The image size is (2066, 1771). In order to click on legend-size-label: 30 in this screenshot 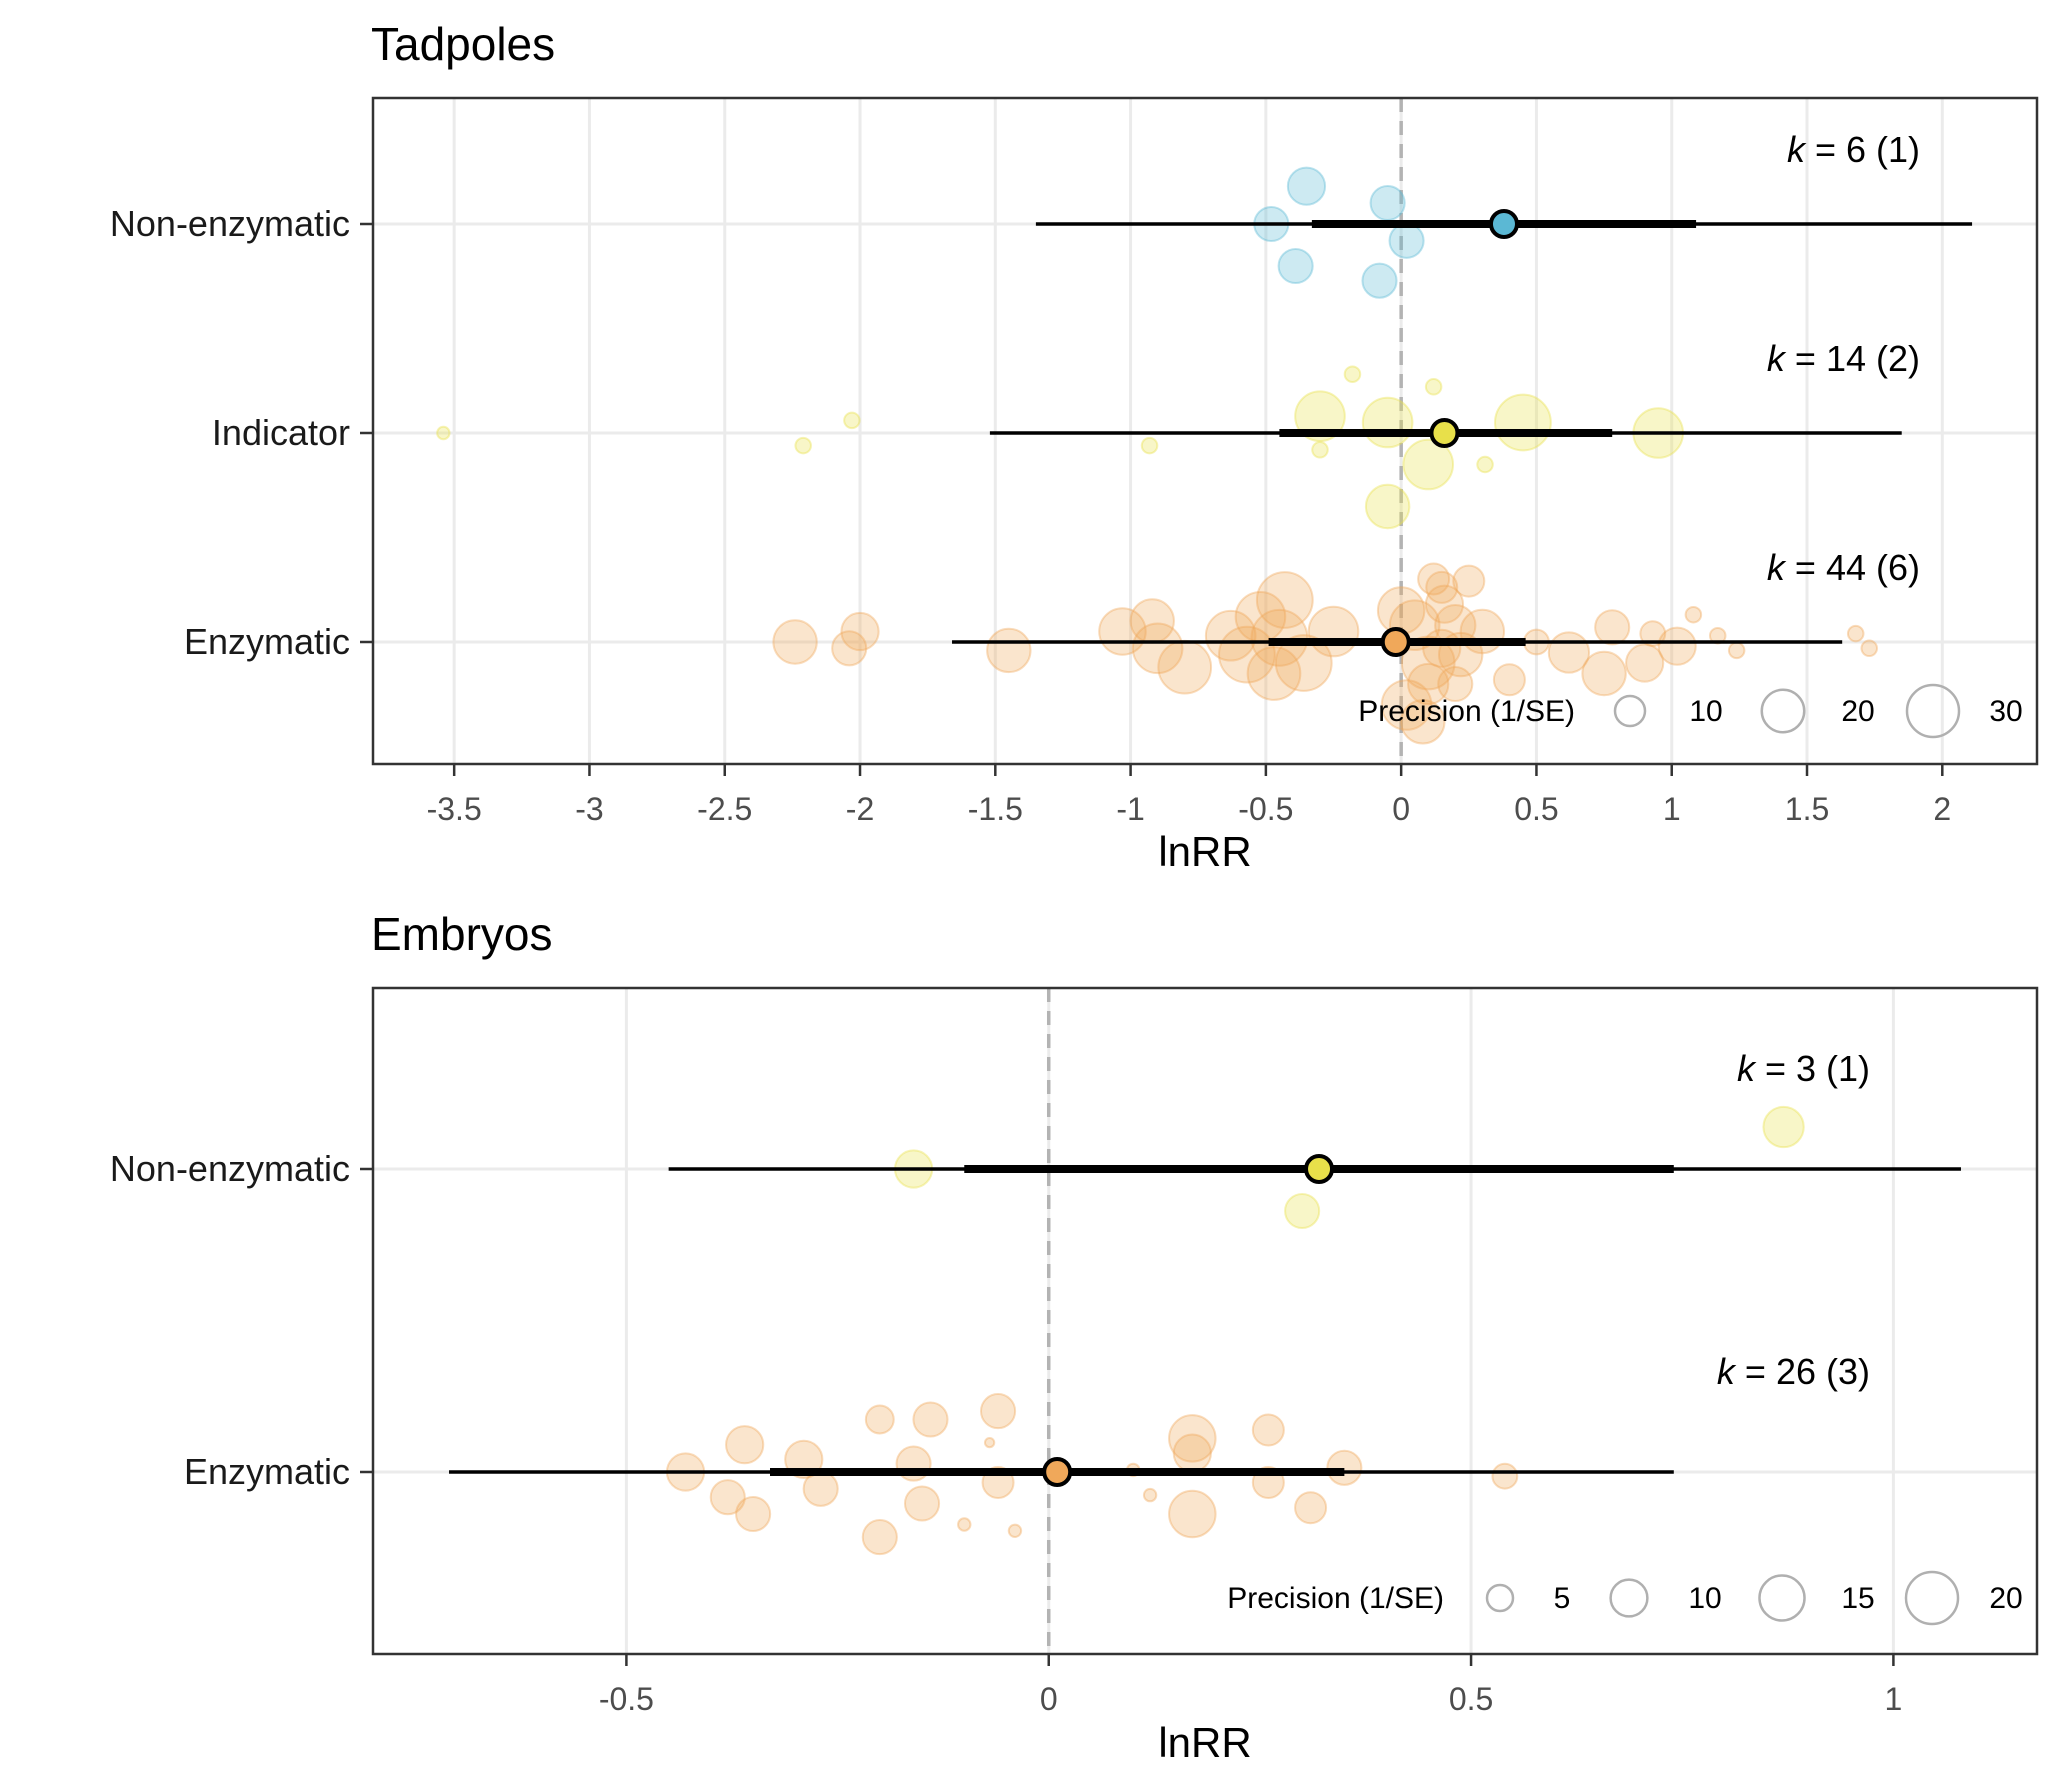, I will do `click(2005, 711)`.